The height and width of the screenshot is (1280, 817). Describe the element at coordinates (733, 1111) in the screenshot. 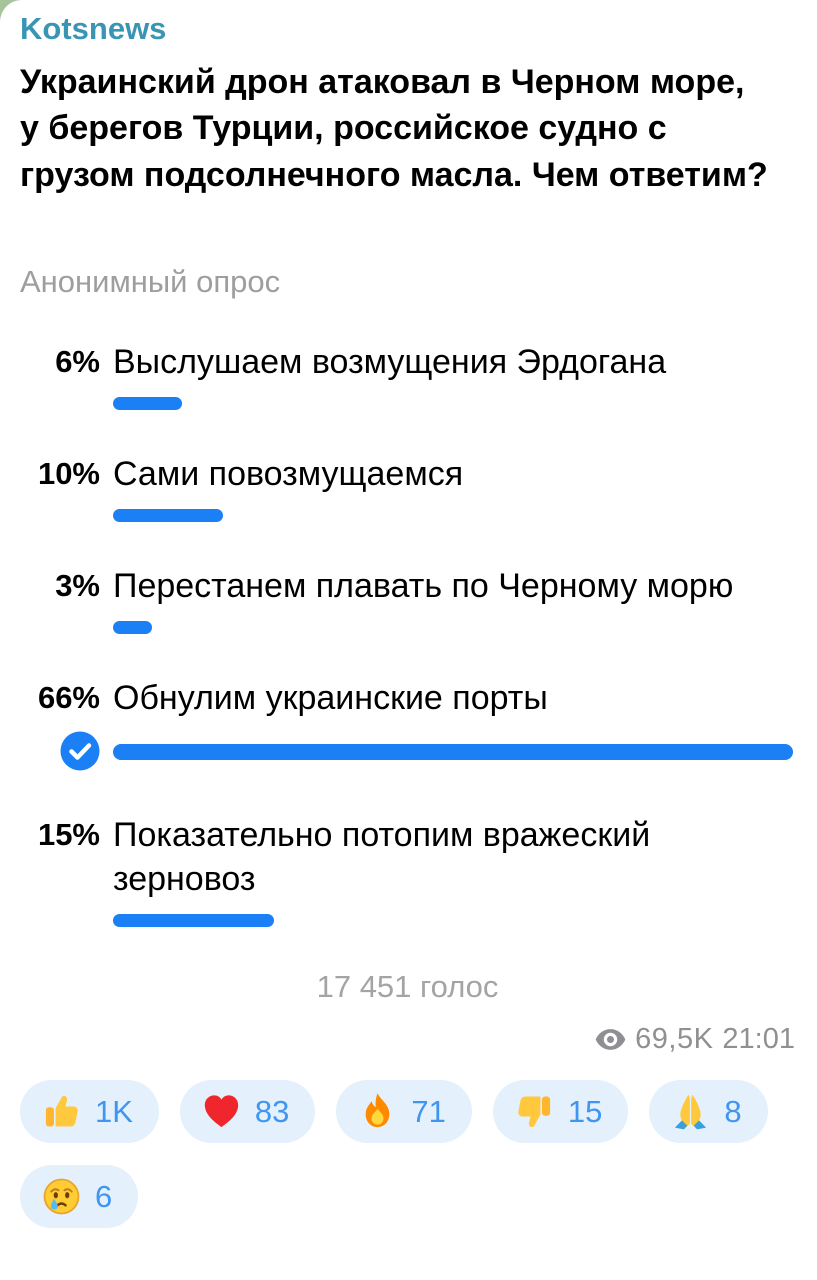

I see `reaction-count: 8` at that location.